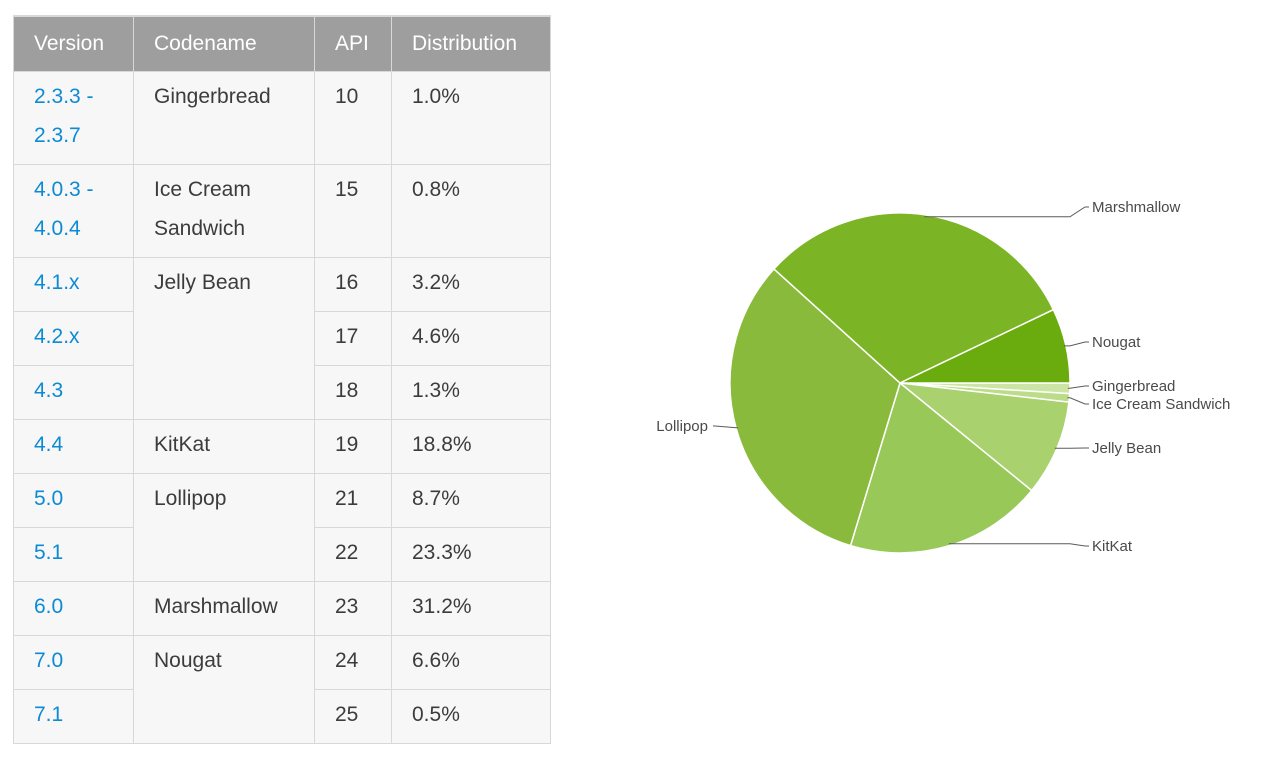 This screenshot has height=761, width=1280. Describe the element at coordinates (224, 43) in the screenshot. I see `header-codename: Codename` at that location.